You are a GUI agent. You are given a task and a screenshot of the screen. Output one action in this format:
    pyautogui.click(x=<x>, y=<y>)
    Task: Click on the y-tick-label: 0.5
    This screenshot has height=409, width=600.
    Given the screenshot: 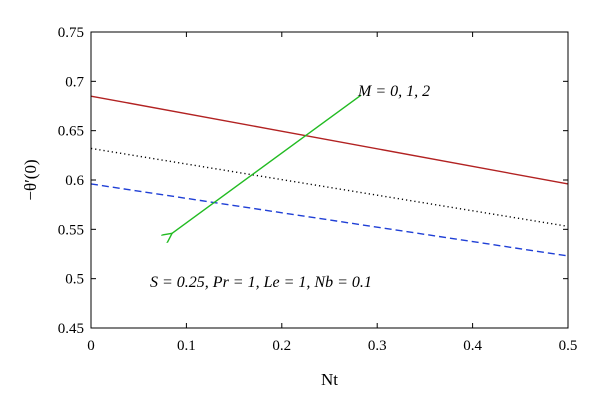 What is the action you would take?
    pyautogui.click(x=74, y=280)
    